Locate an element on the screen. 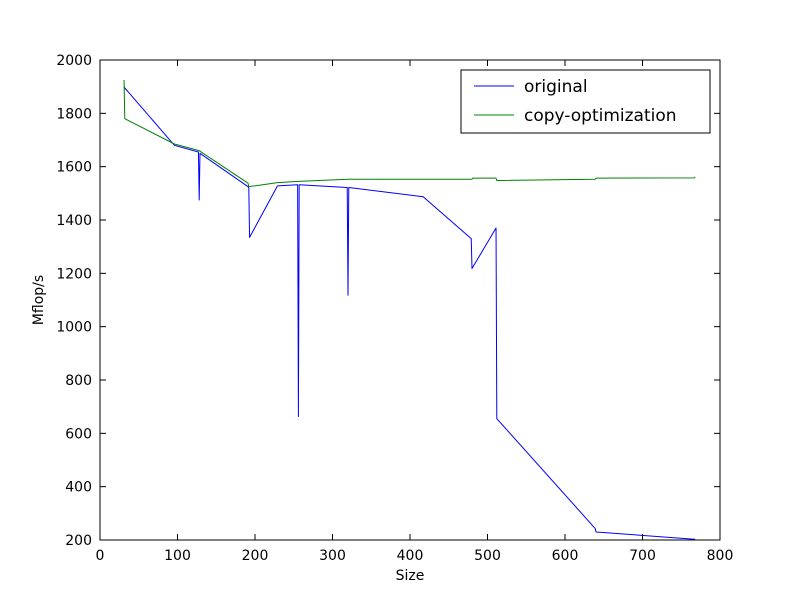 The height and width of the screenshot is (600, 800). x-tick-label: 100 is located at coordinates (177, 556).